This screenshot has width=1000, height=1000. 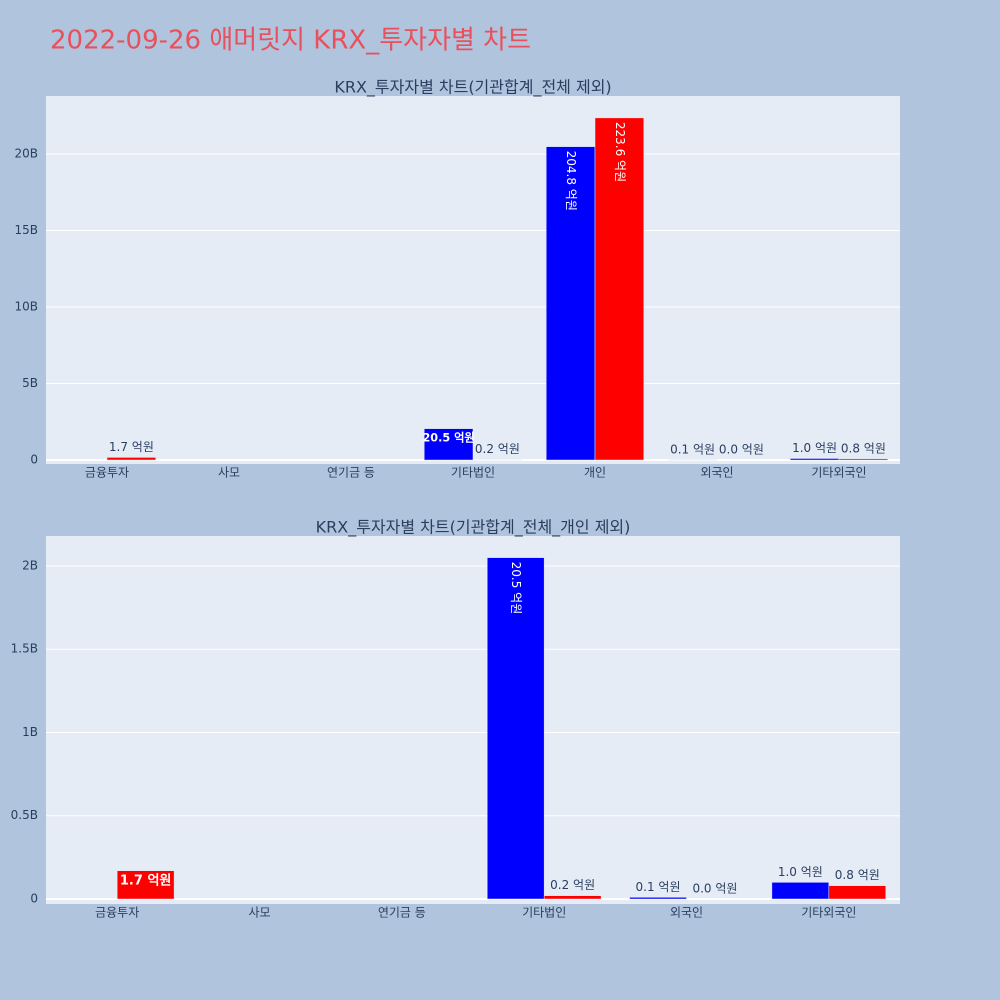 I want to click on chart-title: KRX_투자자별 차트(기관합계_전체_개인 제외), so click(x=473, y=528).